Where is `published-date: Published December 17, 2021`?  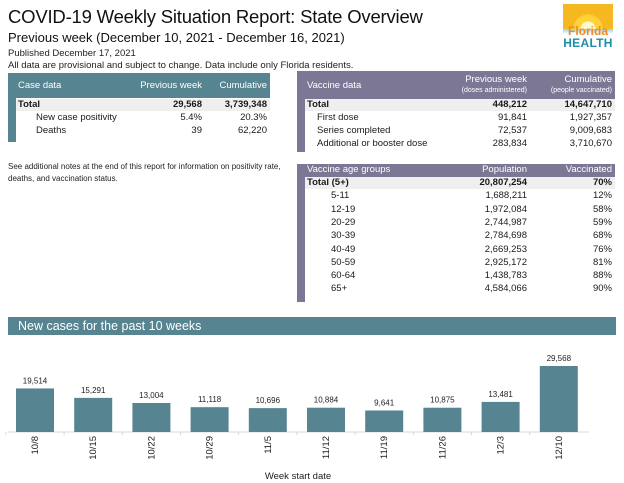
published-date: Published December 17, 2021 is located at coordinates (72, 53).